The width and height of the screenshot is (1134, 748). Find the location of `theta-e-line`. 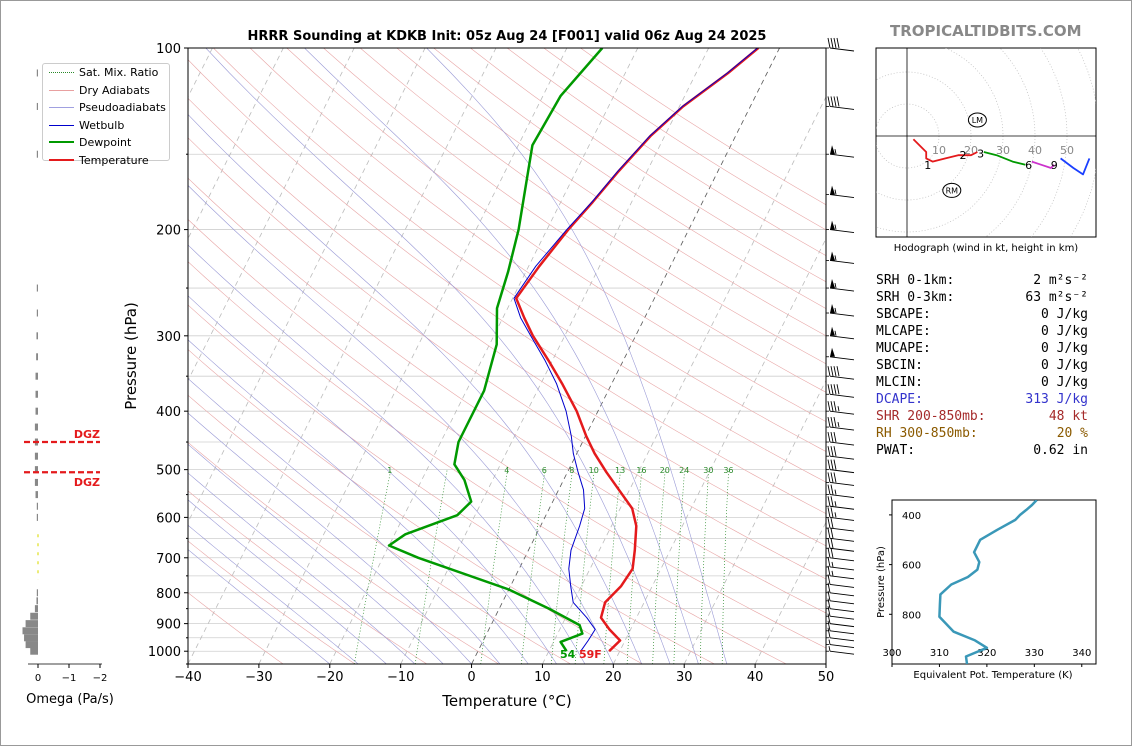

theta-e-line is located at coordinates (988, 582).